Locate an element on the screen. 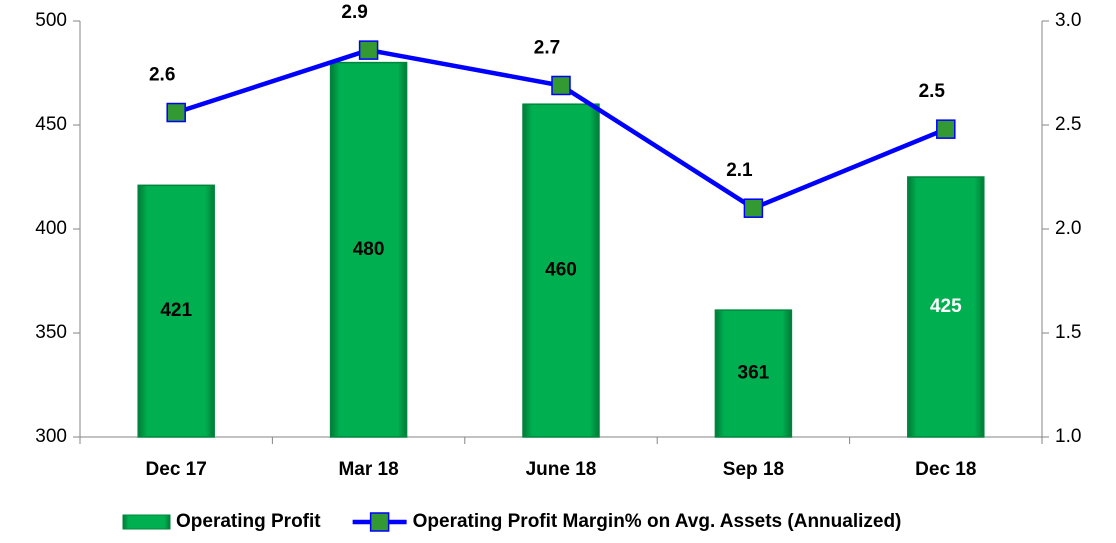 The height and width of the screenshot is (543, 1116). y-tick-label: 500 is located at coordinates (51, 20).